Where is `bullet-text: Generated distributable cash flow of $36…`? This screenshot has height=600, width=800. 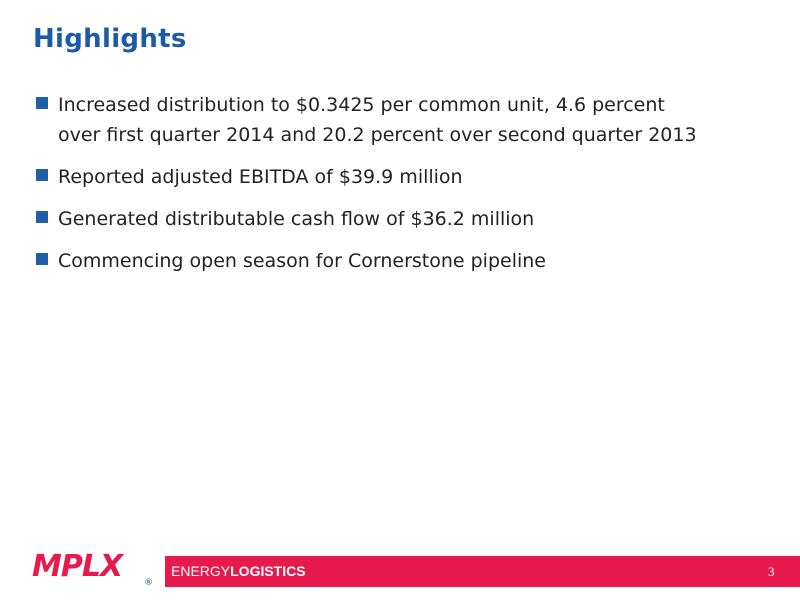
bullet-text: Generated distributable cash flow of $36… is located at coordinates (296, 219).